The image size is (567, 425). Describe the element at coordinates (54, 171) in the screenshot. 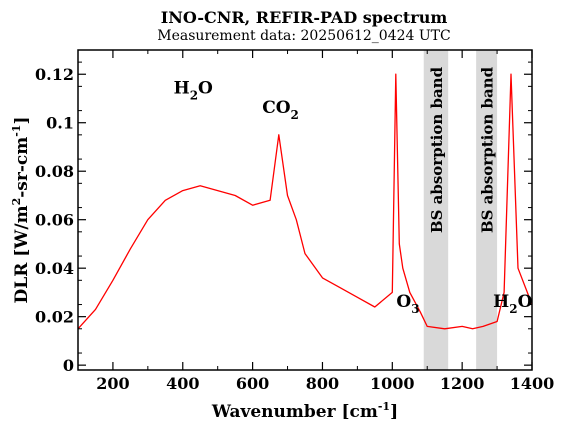

I see `y-tick-label: 0.08` at that location.